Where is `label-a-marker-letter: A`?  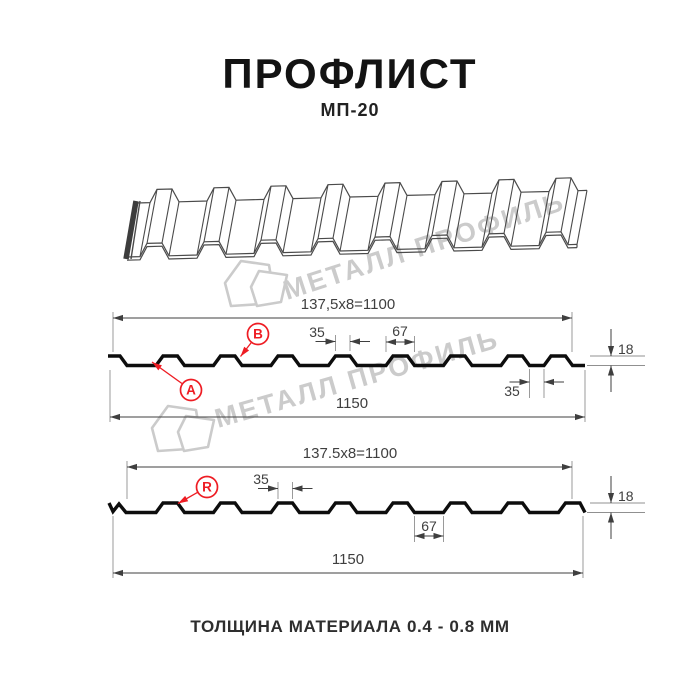
label-a-marker-letter: A is located at coordinates (191, 390).